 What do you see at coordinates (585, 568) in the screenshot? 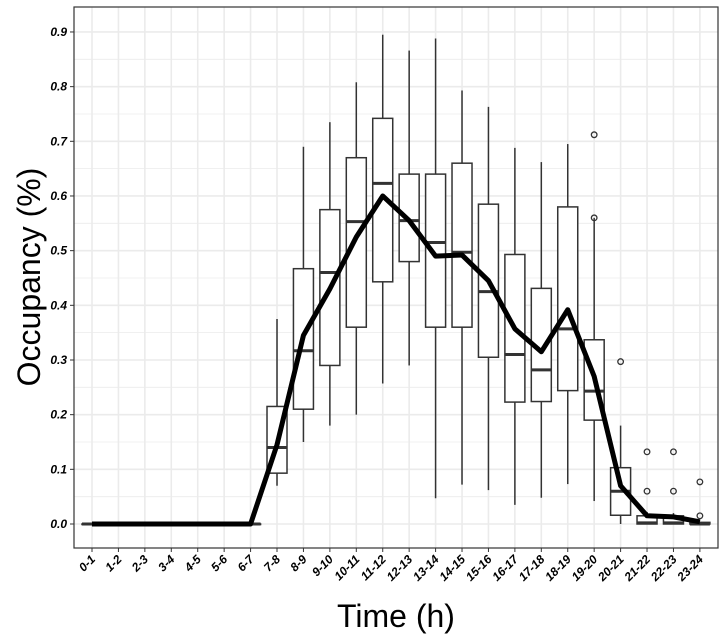
I see `x-tick-label: 19-20` at bounding box center [585, 568].